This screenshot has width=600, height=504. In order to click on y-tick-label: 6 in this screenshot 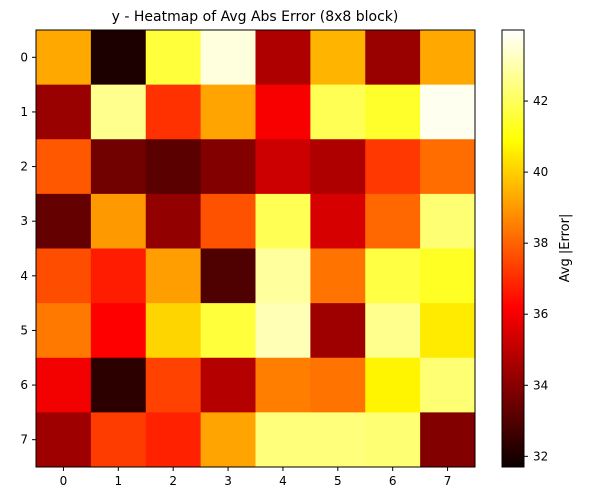, I will do `click(24, 385)`.